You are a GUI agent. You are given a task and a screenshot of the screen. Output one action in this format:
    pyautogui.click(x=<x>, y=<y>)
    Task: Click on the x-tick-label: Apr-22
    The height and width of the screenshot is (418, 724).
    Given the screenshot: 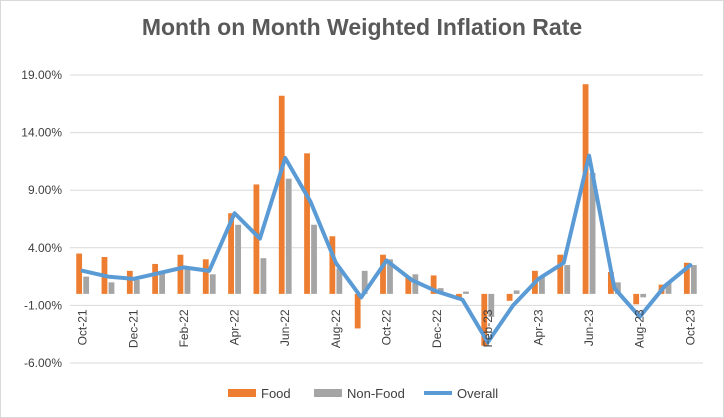 What is the action you would take?
    pyautogui.click(x=235, y=327)
    